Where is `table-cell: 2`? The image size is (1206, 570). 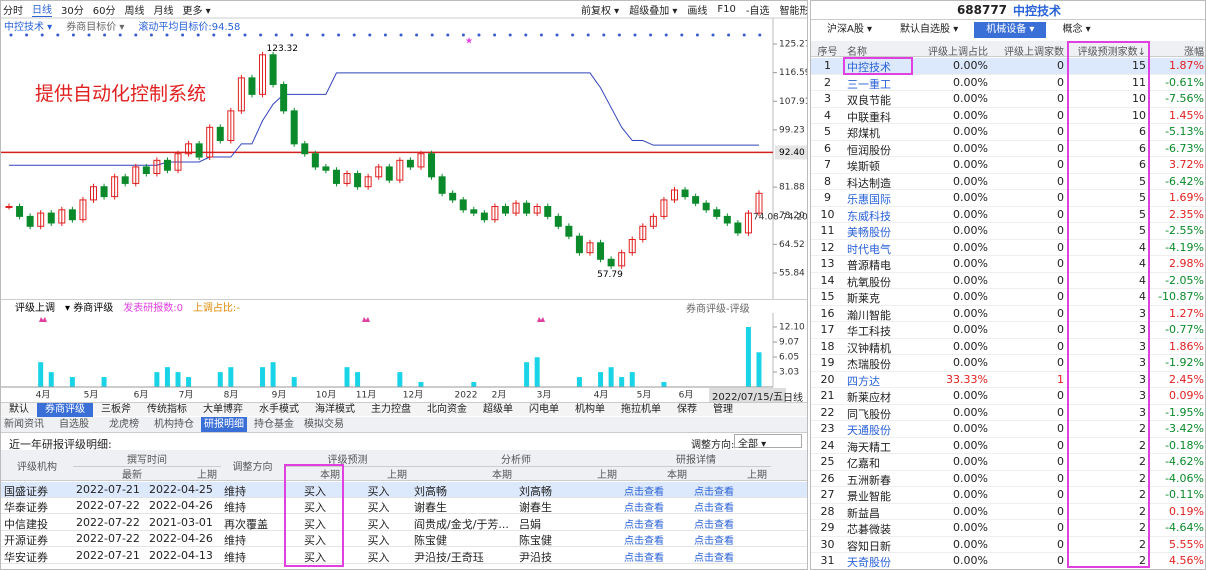
table-cell: 2 is located at coordinates (1142, 445).